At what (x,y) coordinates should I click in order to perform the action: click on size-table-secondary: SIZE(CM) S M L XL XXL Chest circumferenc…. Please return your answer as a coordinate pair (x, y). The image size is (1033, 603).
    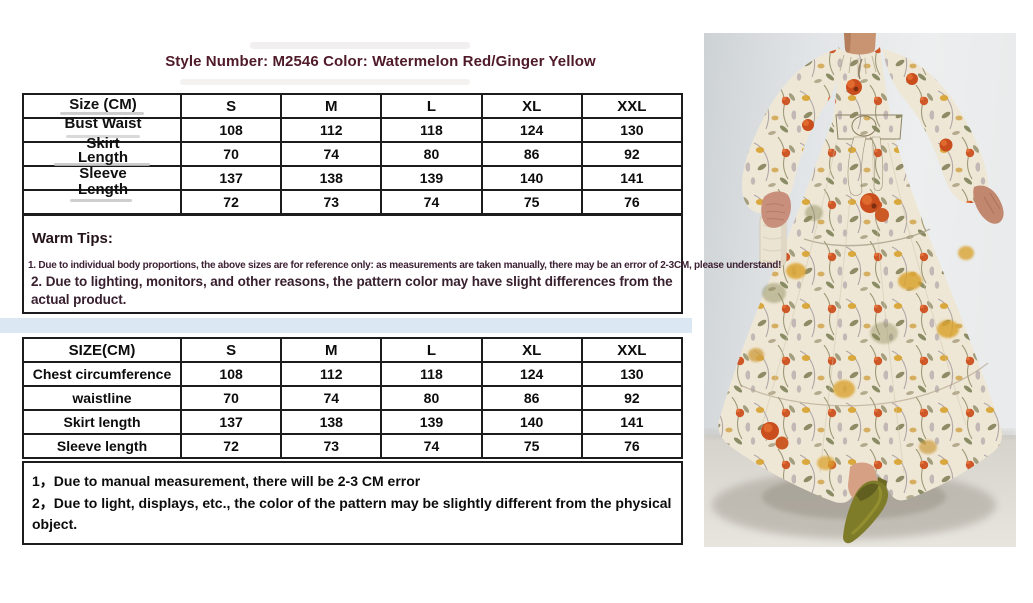
    Looking at the image, I should click on (353, 398).